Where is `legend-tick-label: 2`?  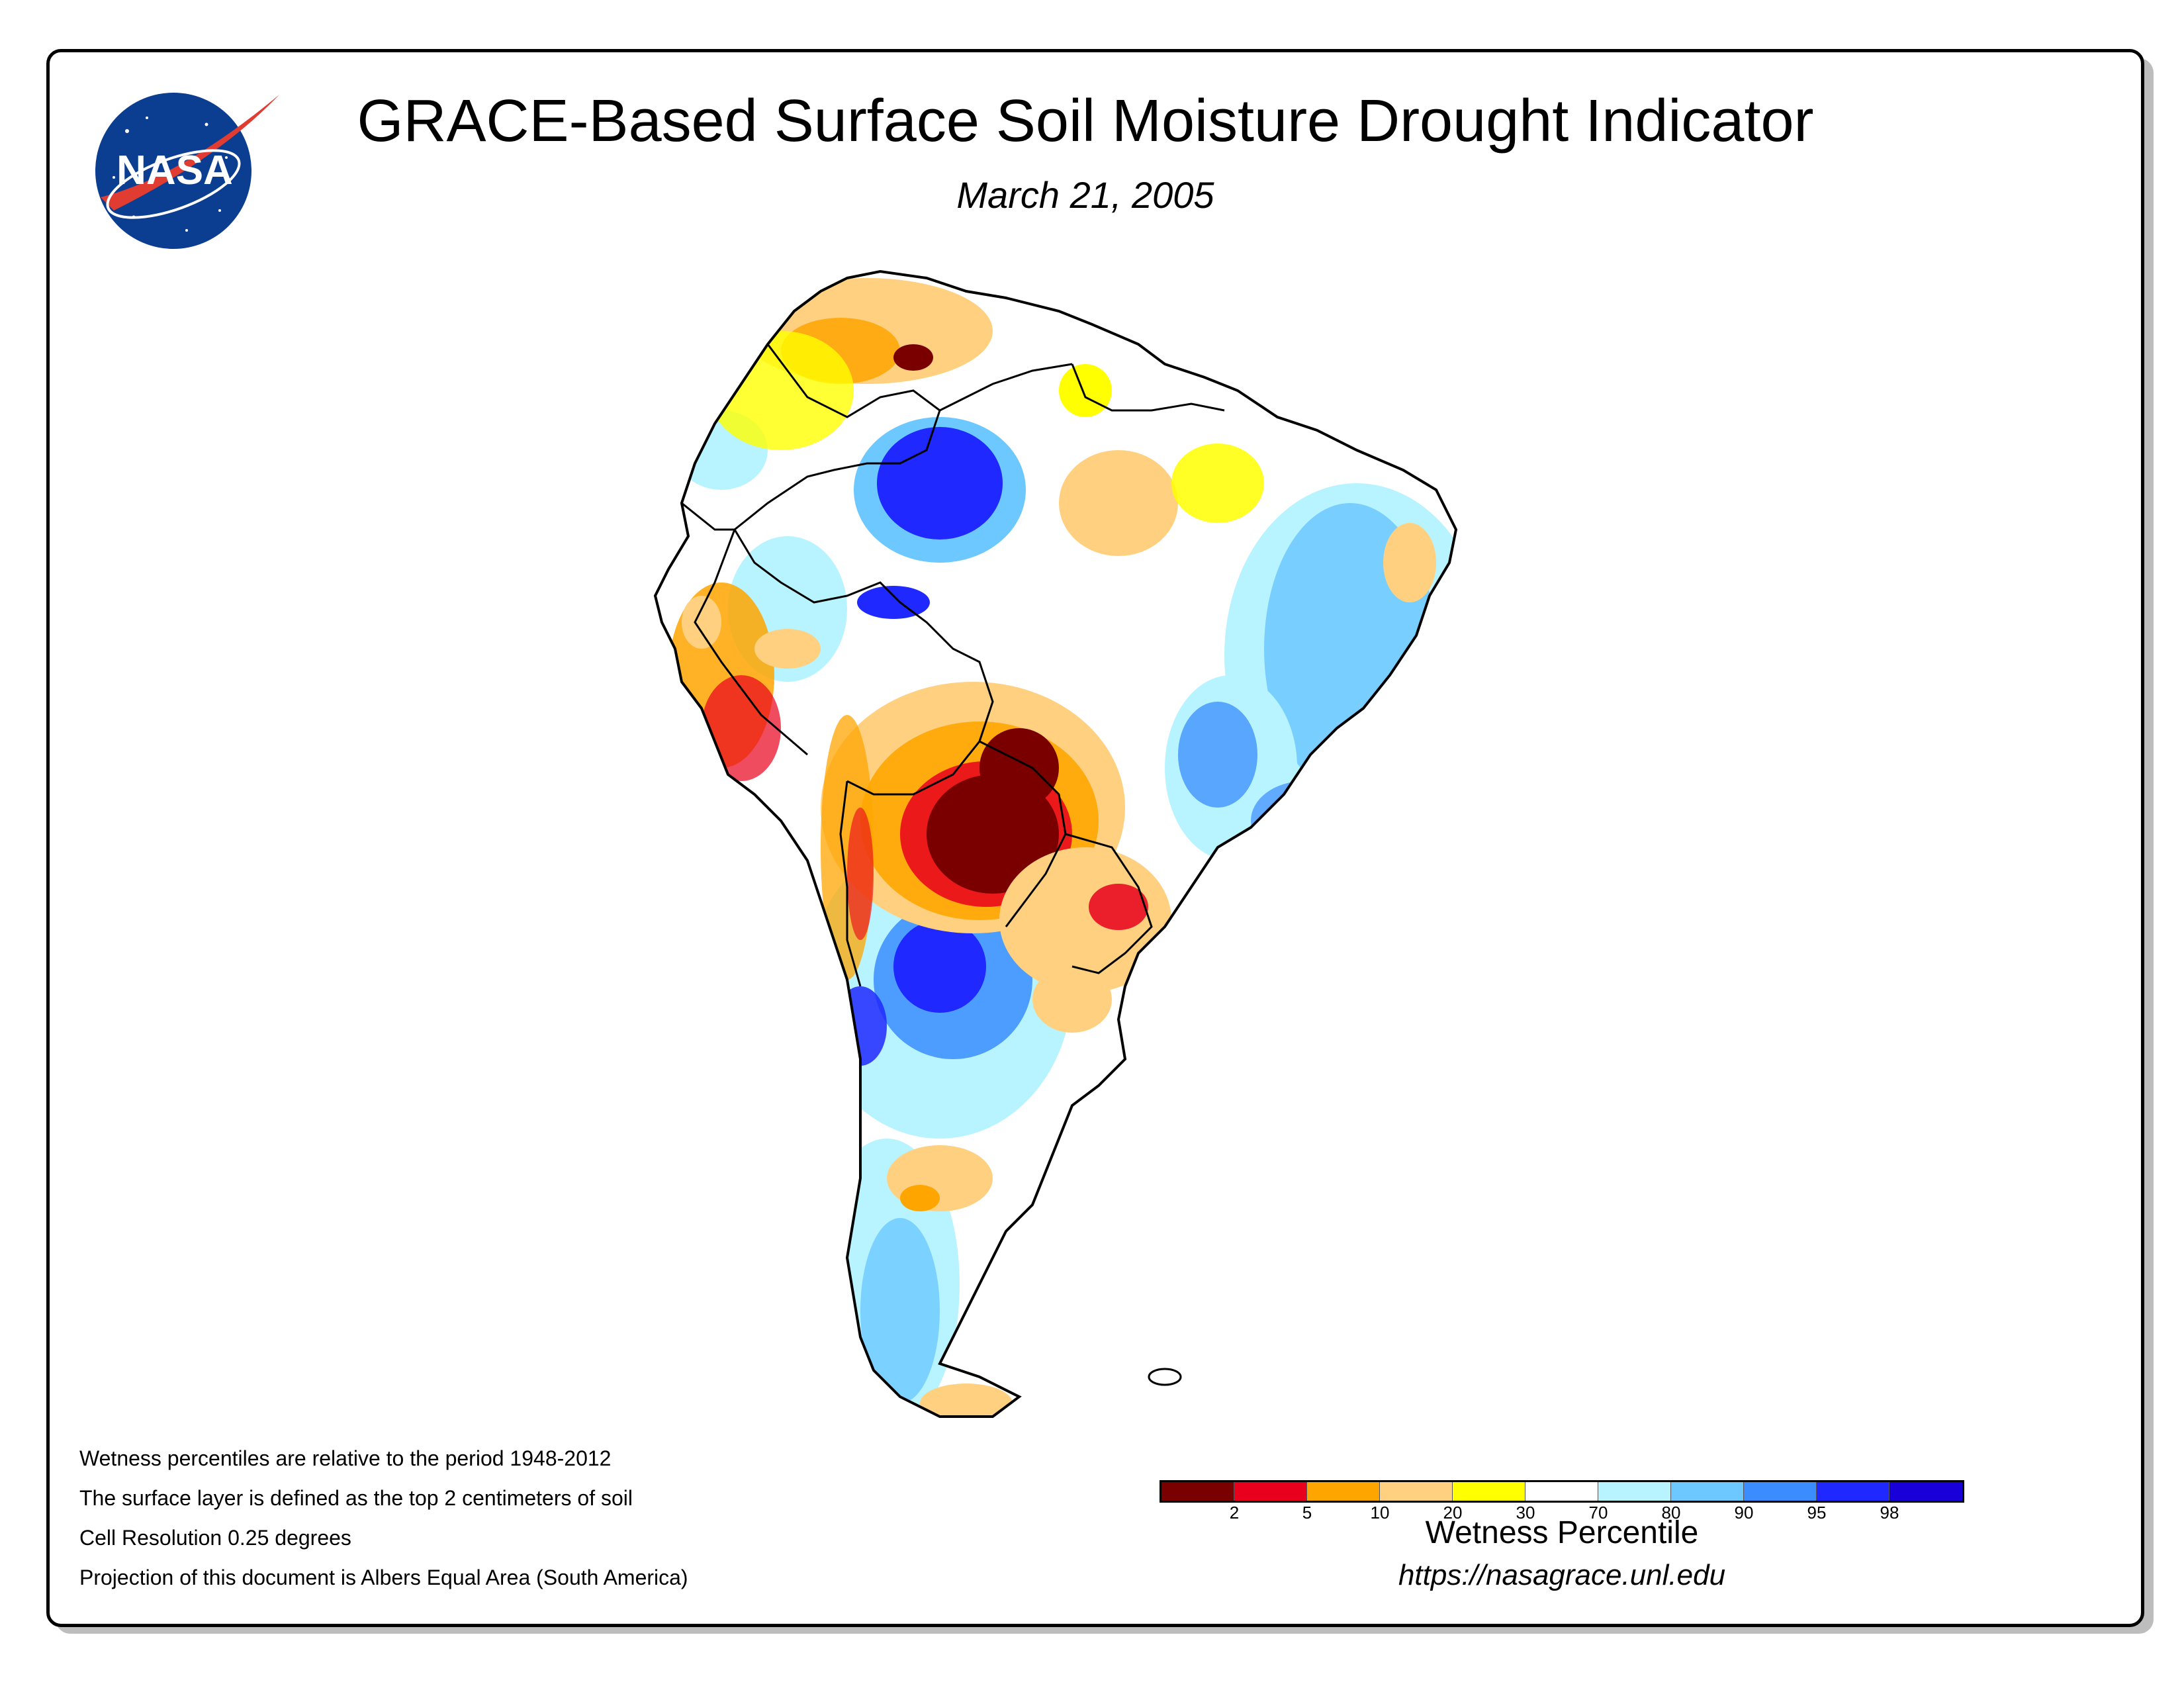
legend-tick-label: 2 is located at coordinates (1234, 1513).